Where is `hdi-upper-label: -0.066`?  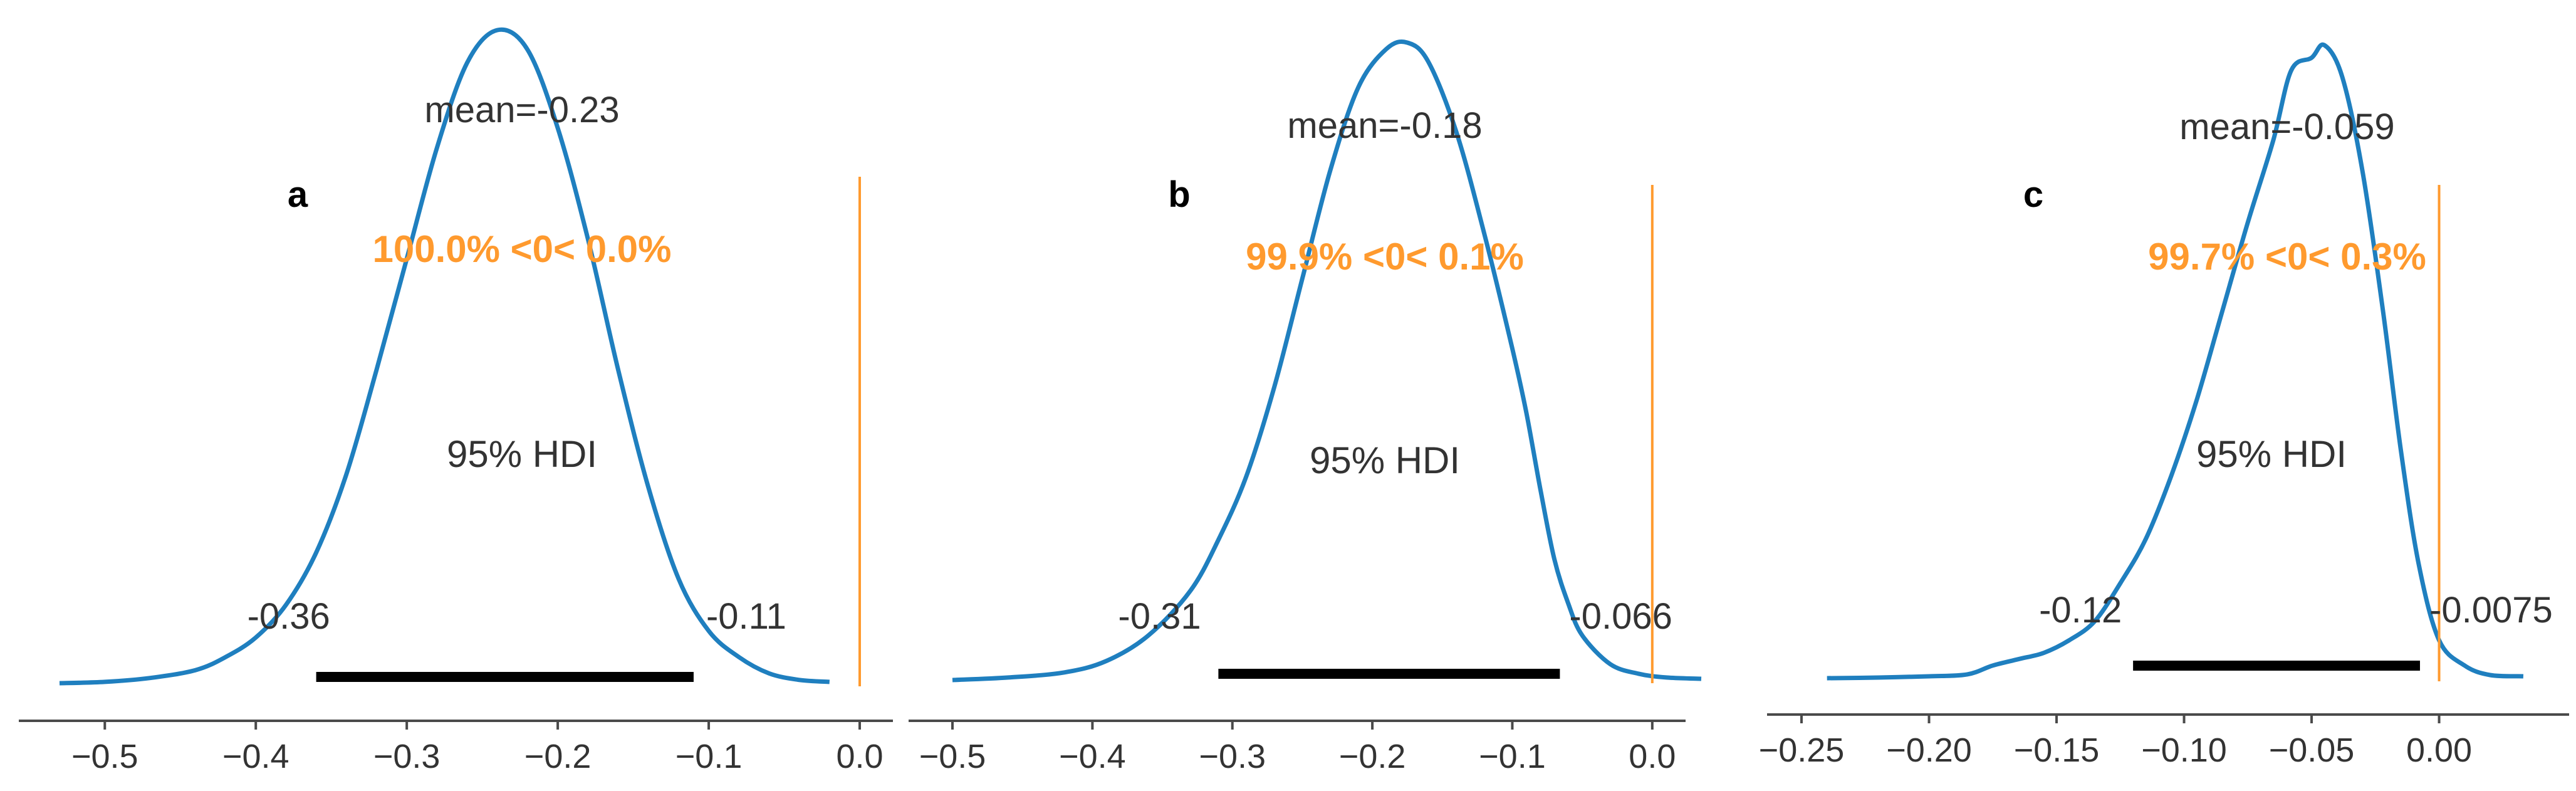 hdi-upper-label: -0.066 is located at coordinates (1620, 616).